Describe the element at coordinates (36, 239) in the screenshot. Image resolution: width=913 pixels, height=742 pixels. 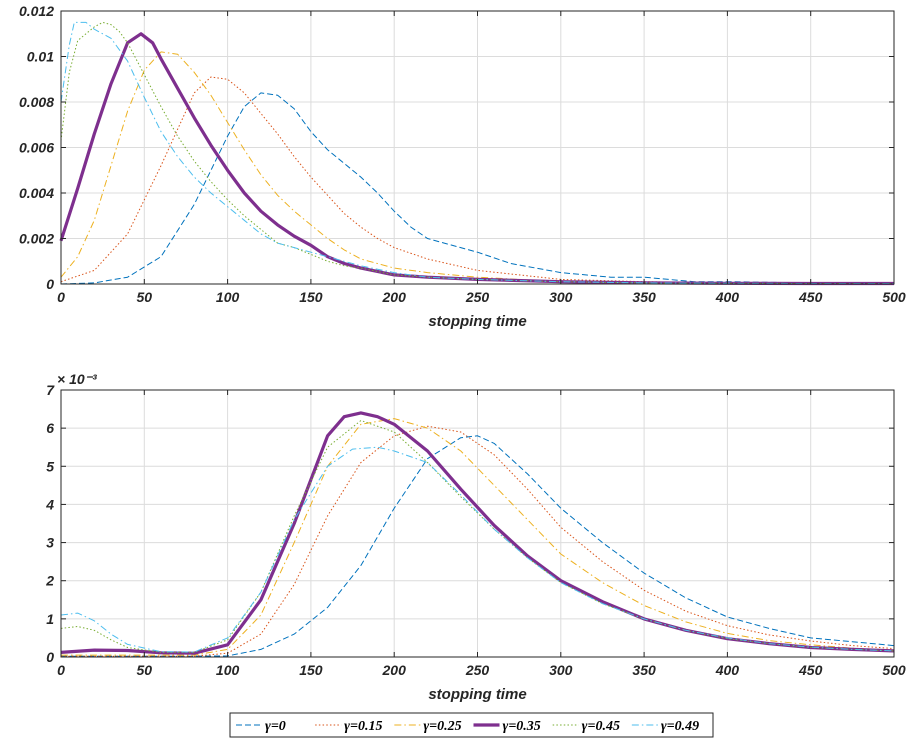
I see `y-tick-label: 0.002` at that location.